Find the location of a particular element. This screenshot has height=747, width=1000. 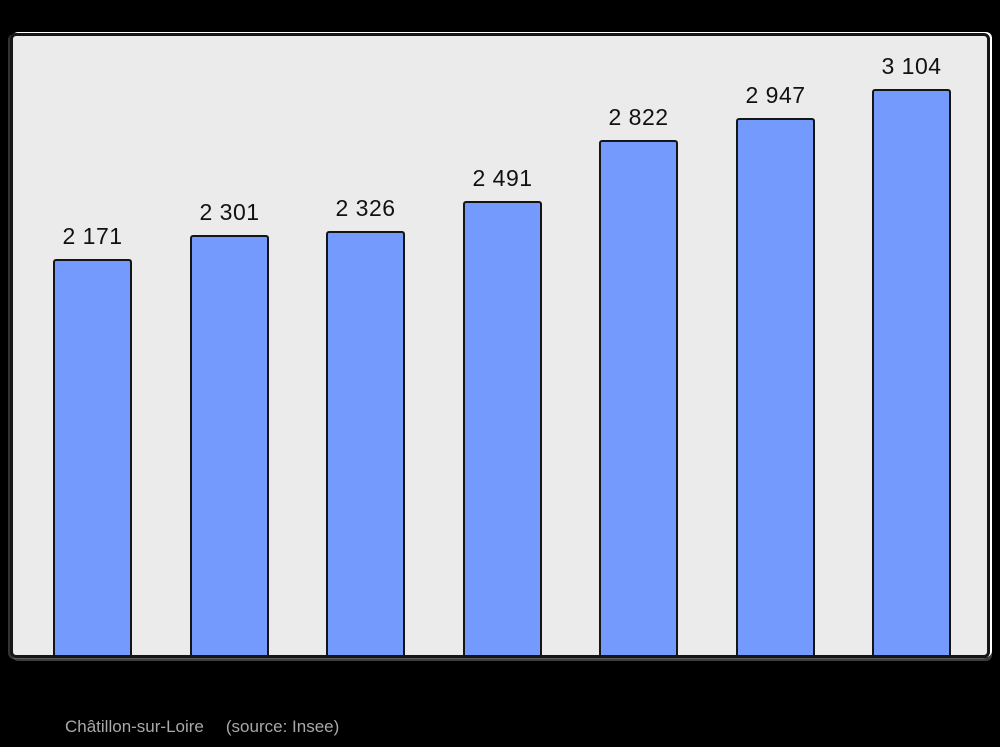

bar-group: 2 171 is located at coordinates (92, 439).